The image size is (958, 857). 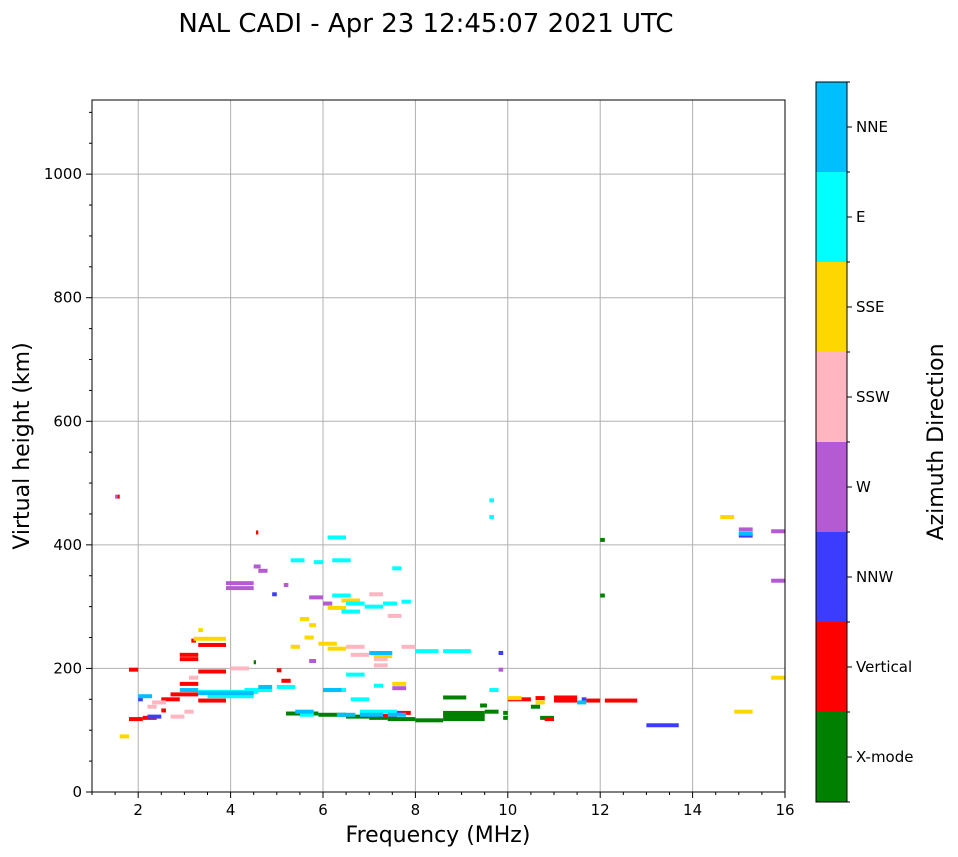 I want to click on x-tick-label: 4, so click(x=231, y=810).